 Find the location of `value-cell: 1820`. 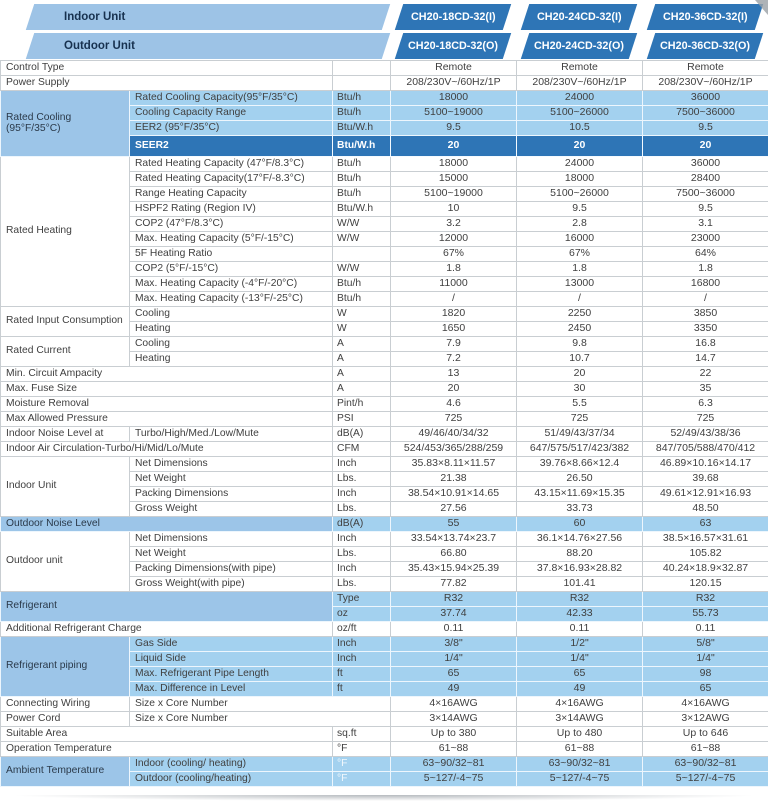

value-cell: 1820 is located at coordinates (454, 314).